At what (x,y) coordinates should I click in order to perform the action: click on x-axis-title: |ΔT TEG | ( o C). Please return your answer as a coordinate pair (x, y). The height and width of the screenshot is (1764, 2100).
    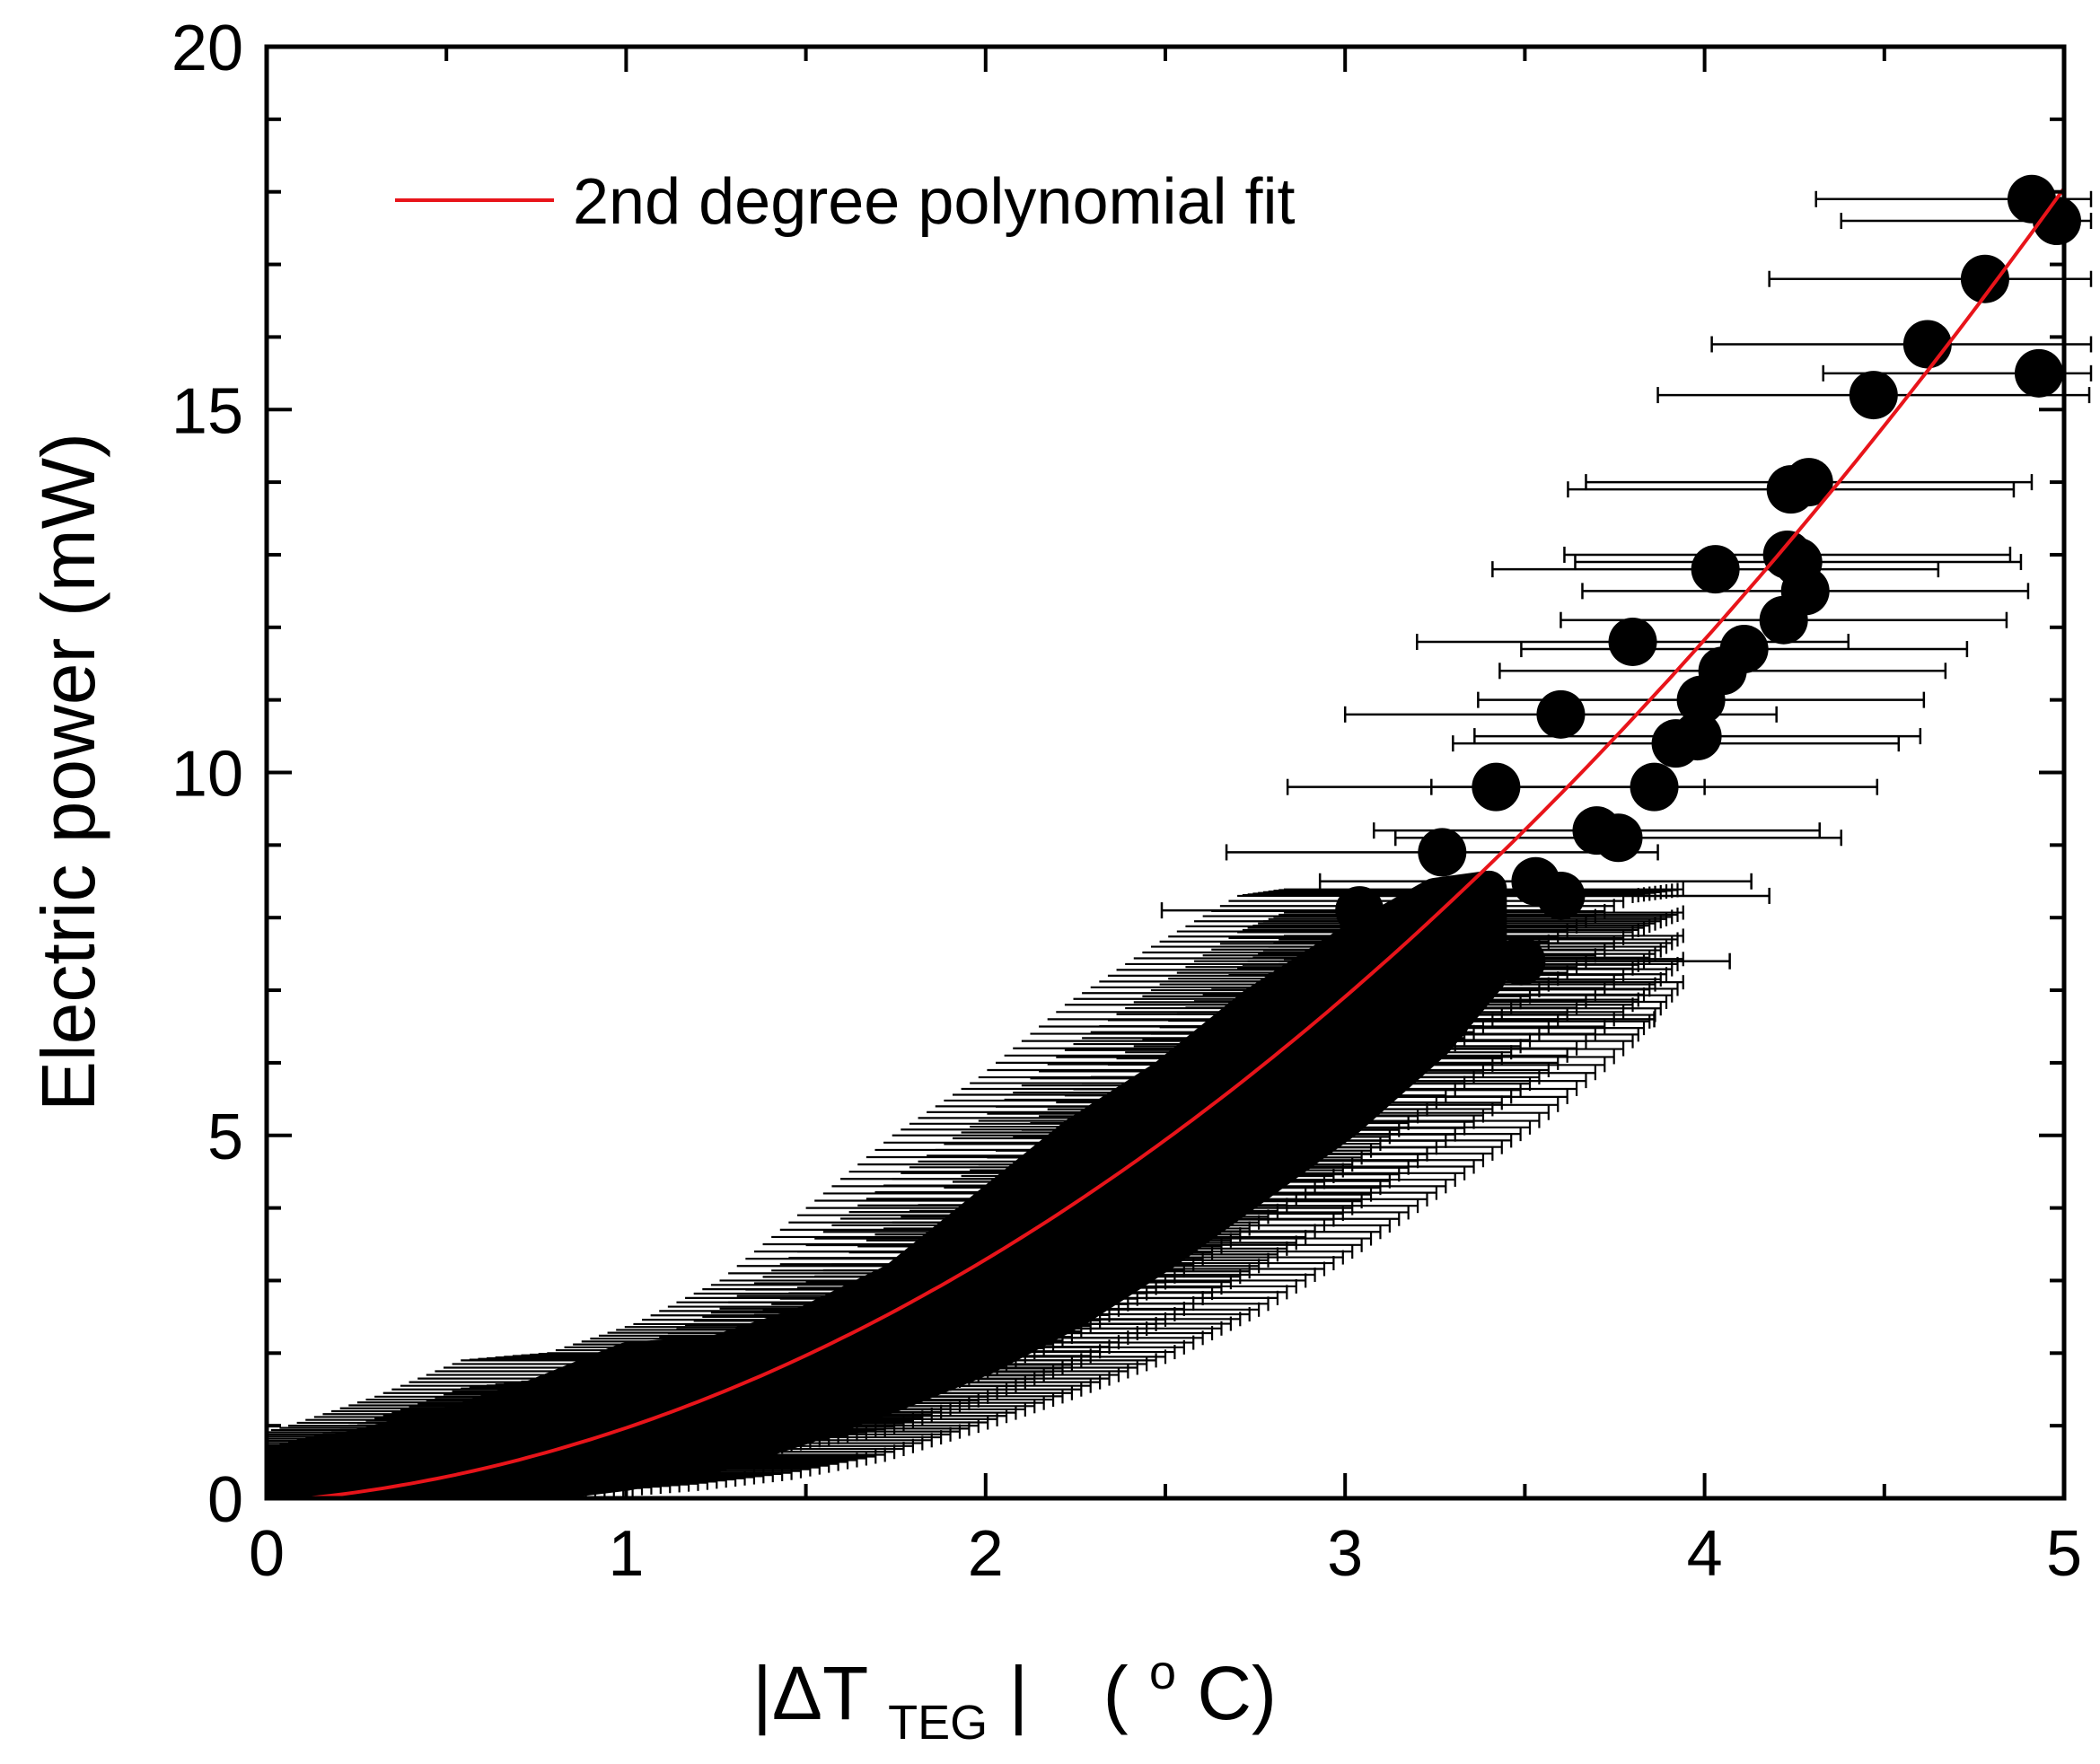
    Looking at the image, I should click on (1015, 1688).